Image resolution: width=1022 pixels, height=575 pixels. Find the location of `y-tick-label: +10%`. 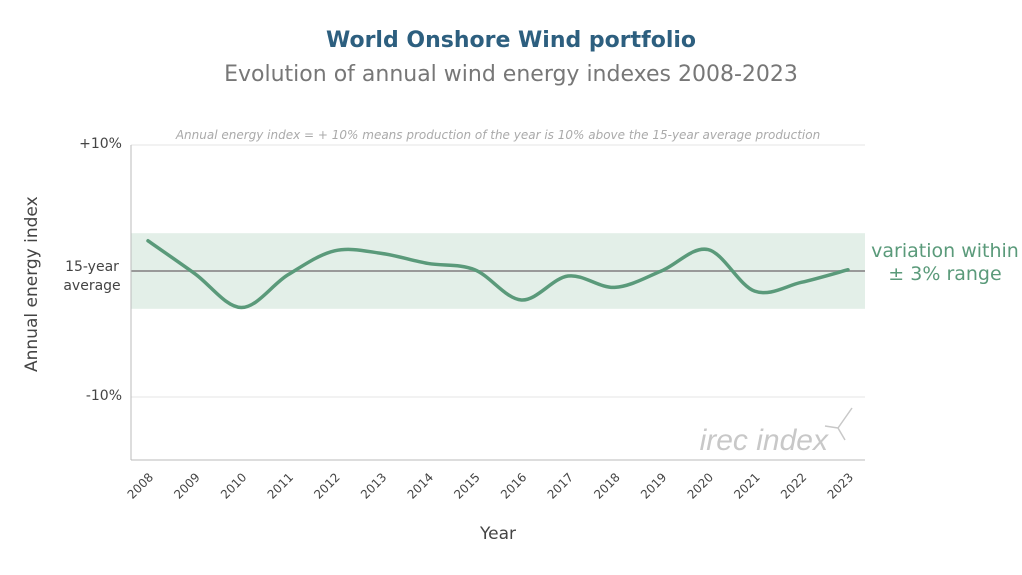

y-tick-label: +10% is located at coordinates (100, 144).